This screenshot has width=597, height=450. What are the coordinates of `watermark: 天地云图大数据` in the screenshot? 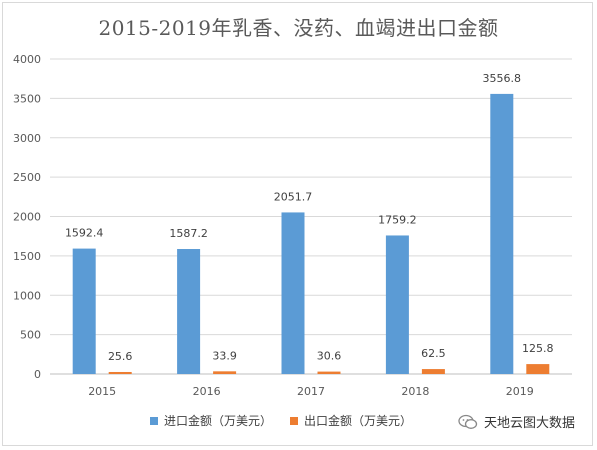 It's located at (516, 421).